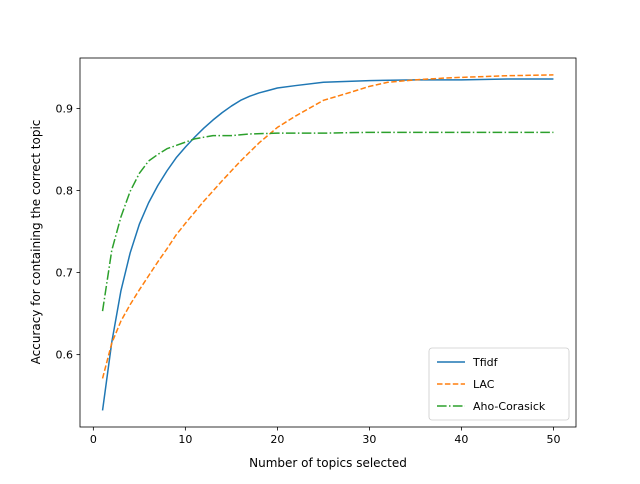 Image resolution: width=640 pixels, height=484 pixels. What do you see at coordinates (484, 384) in the screenshot?
I see `legend-label: LAC` at bounding box center [484, 384].